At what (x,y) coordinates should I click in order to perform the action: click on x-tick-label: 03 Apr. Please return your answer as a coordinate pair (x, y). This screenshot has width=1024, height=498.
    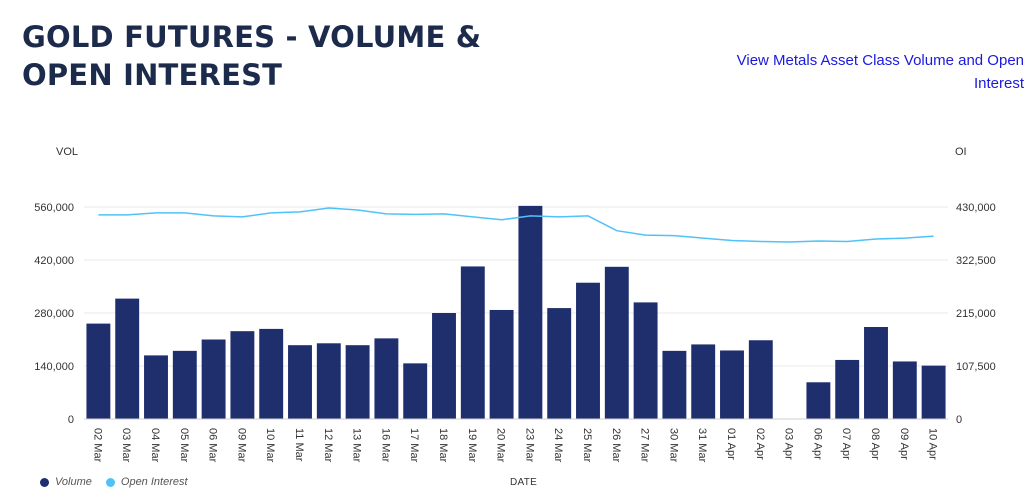
    Looking at the image, I should click on (789, 444).